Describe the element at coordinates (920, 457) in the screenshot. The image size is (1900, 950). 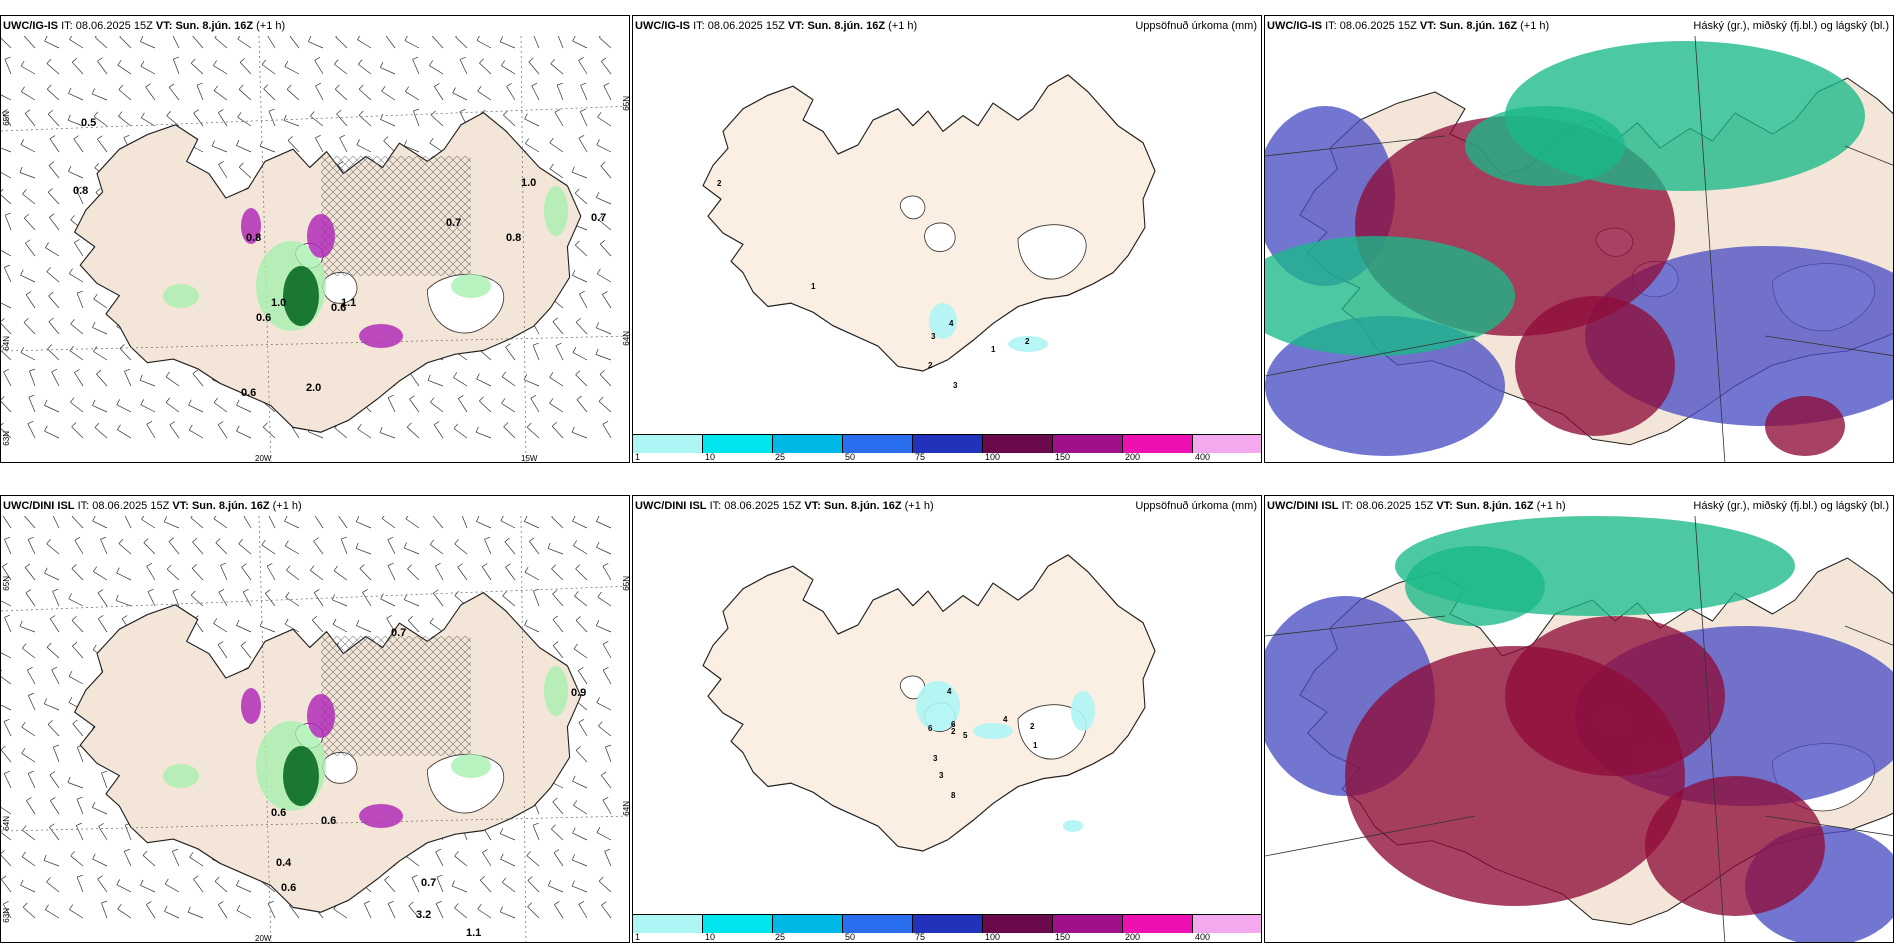
I see `colorbar-tick-label: 75` at that location.